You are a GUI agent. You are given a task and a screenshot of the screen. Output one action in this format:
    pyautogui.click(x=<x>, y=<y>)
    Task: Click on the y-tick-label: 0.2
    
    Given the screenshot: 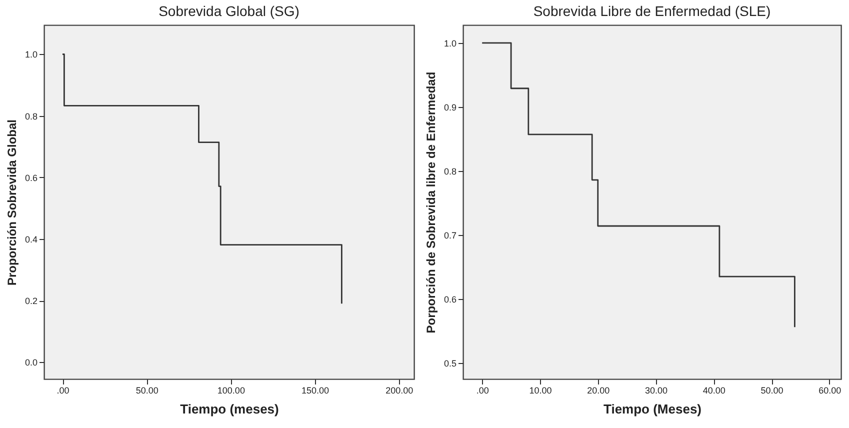 What is the action you would take?
    pyautogui.click(x=31, y=301)
    